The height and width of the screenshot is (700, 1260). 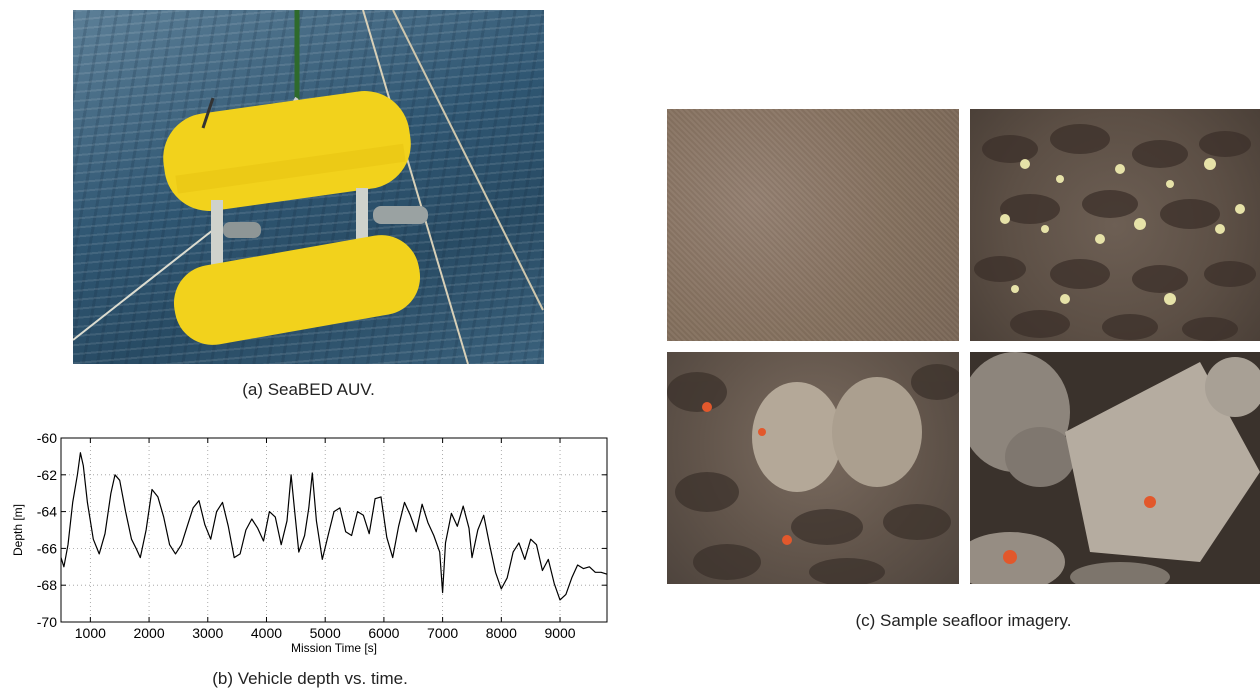 What do you see at coordinates (310, 678) in the screenshot?
I see `caption-b: (b) Vehicle depth vs. time.` at bounding box center [310, 678].